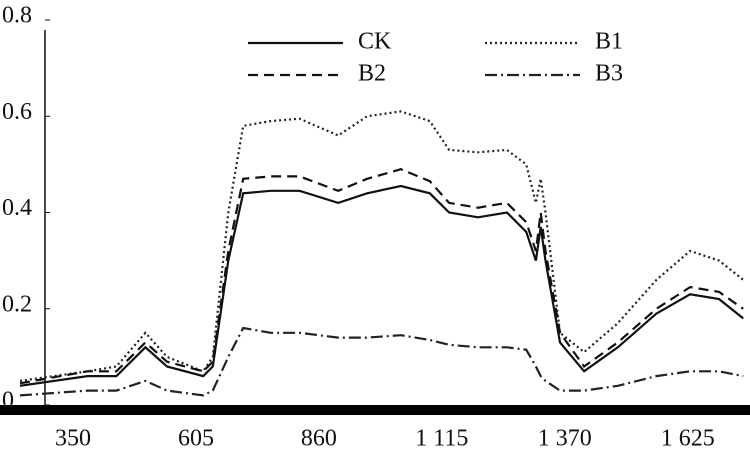  What do you see at coordinates (375, 410) in the screenshot?
I see `x-axis` at bounding box center [375, 410].